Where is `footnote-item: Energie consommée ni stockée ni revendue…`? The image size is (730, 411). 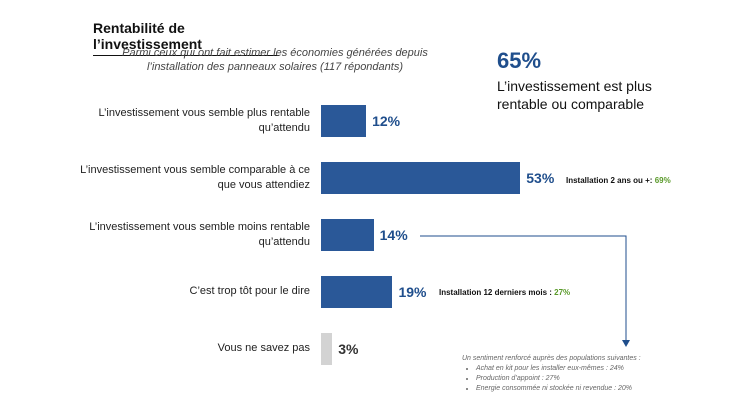 footnote-item: Energie consommée ni stockée ni revendue… is located at coordinates (558, 389).